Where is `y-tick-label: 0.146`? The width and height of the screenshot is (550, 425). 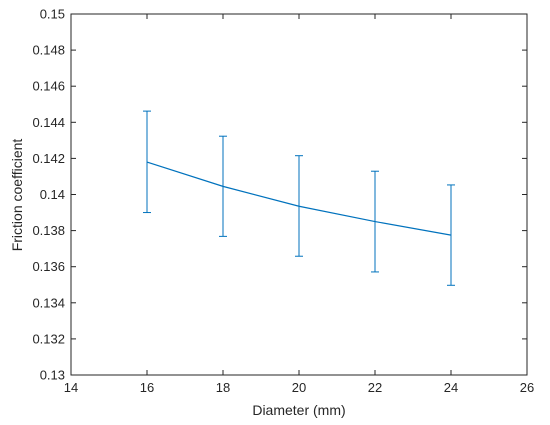 y-tick-label: 0.146 is located at coordinates (48, 86).